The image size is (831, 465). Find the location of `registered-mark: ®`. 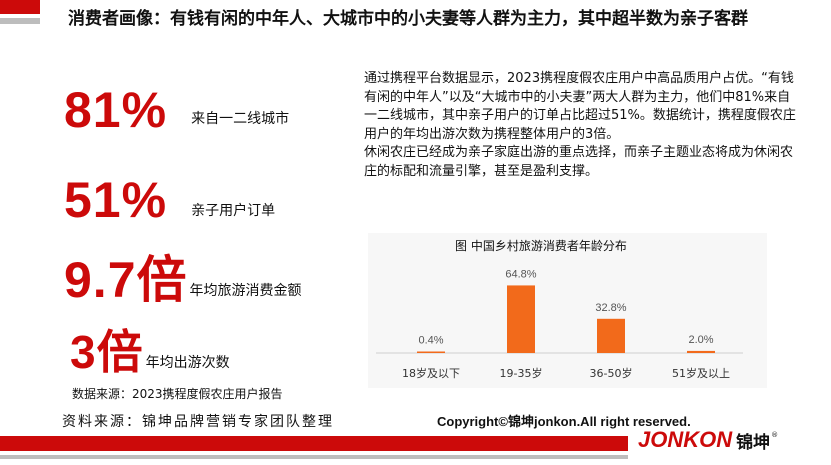

registered-mark: ® is located at coordinates (775, 435).